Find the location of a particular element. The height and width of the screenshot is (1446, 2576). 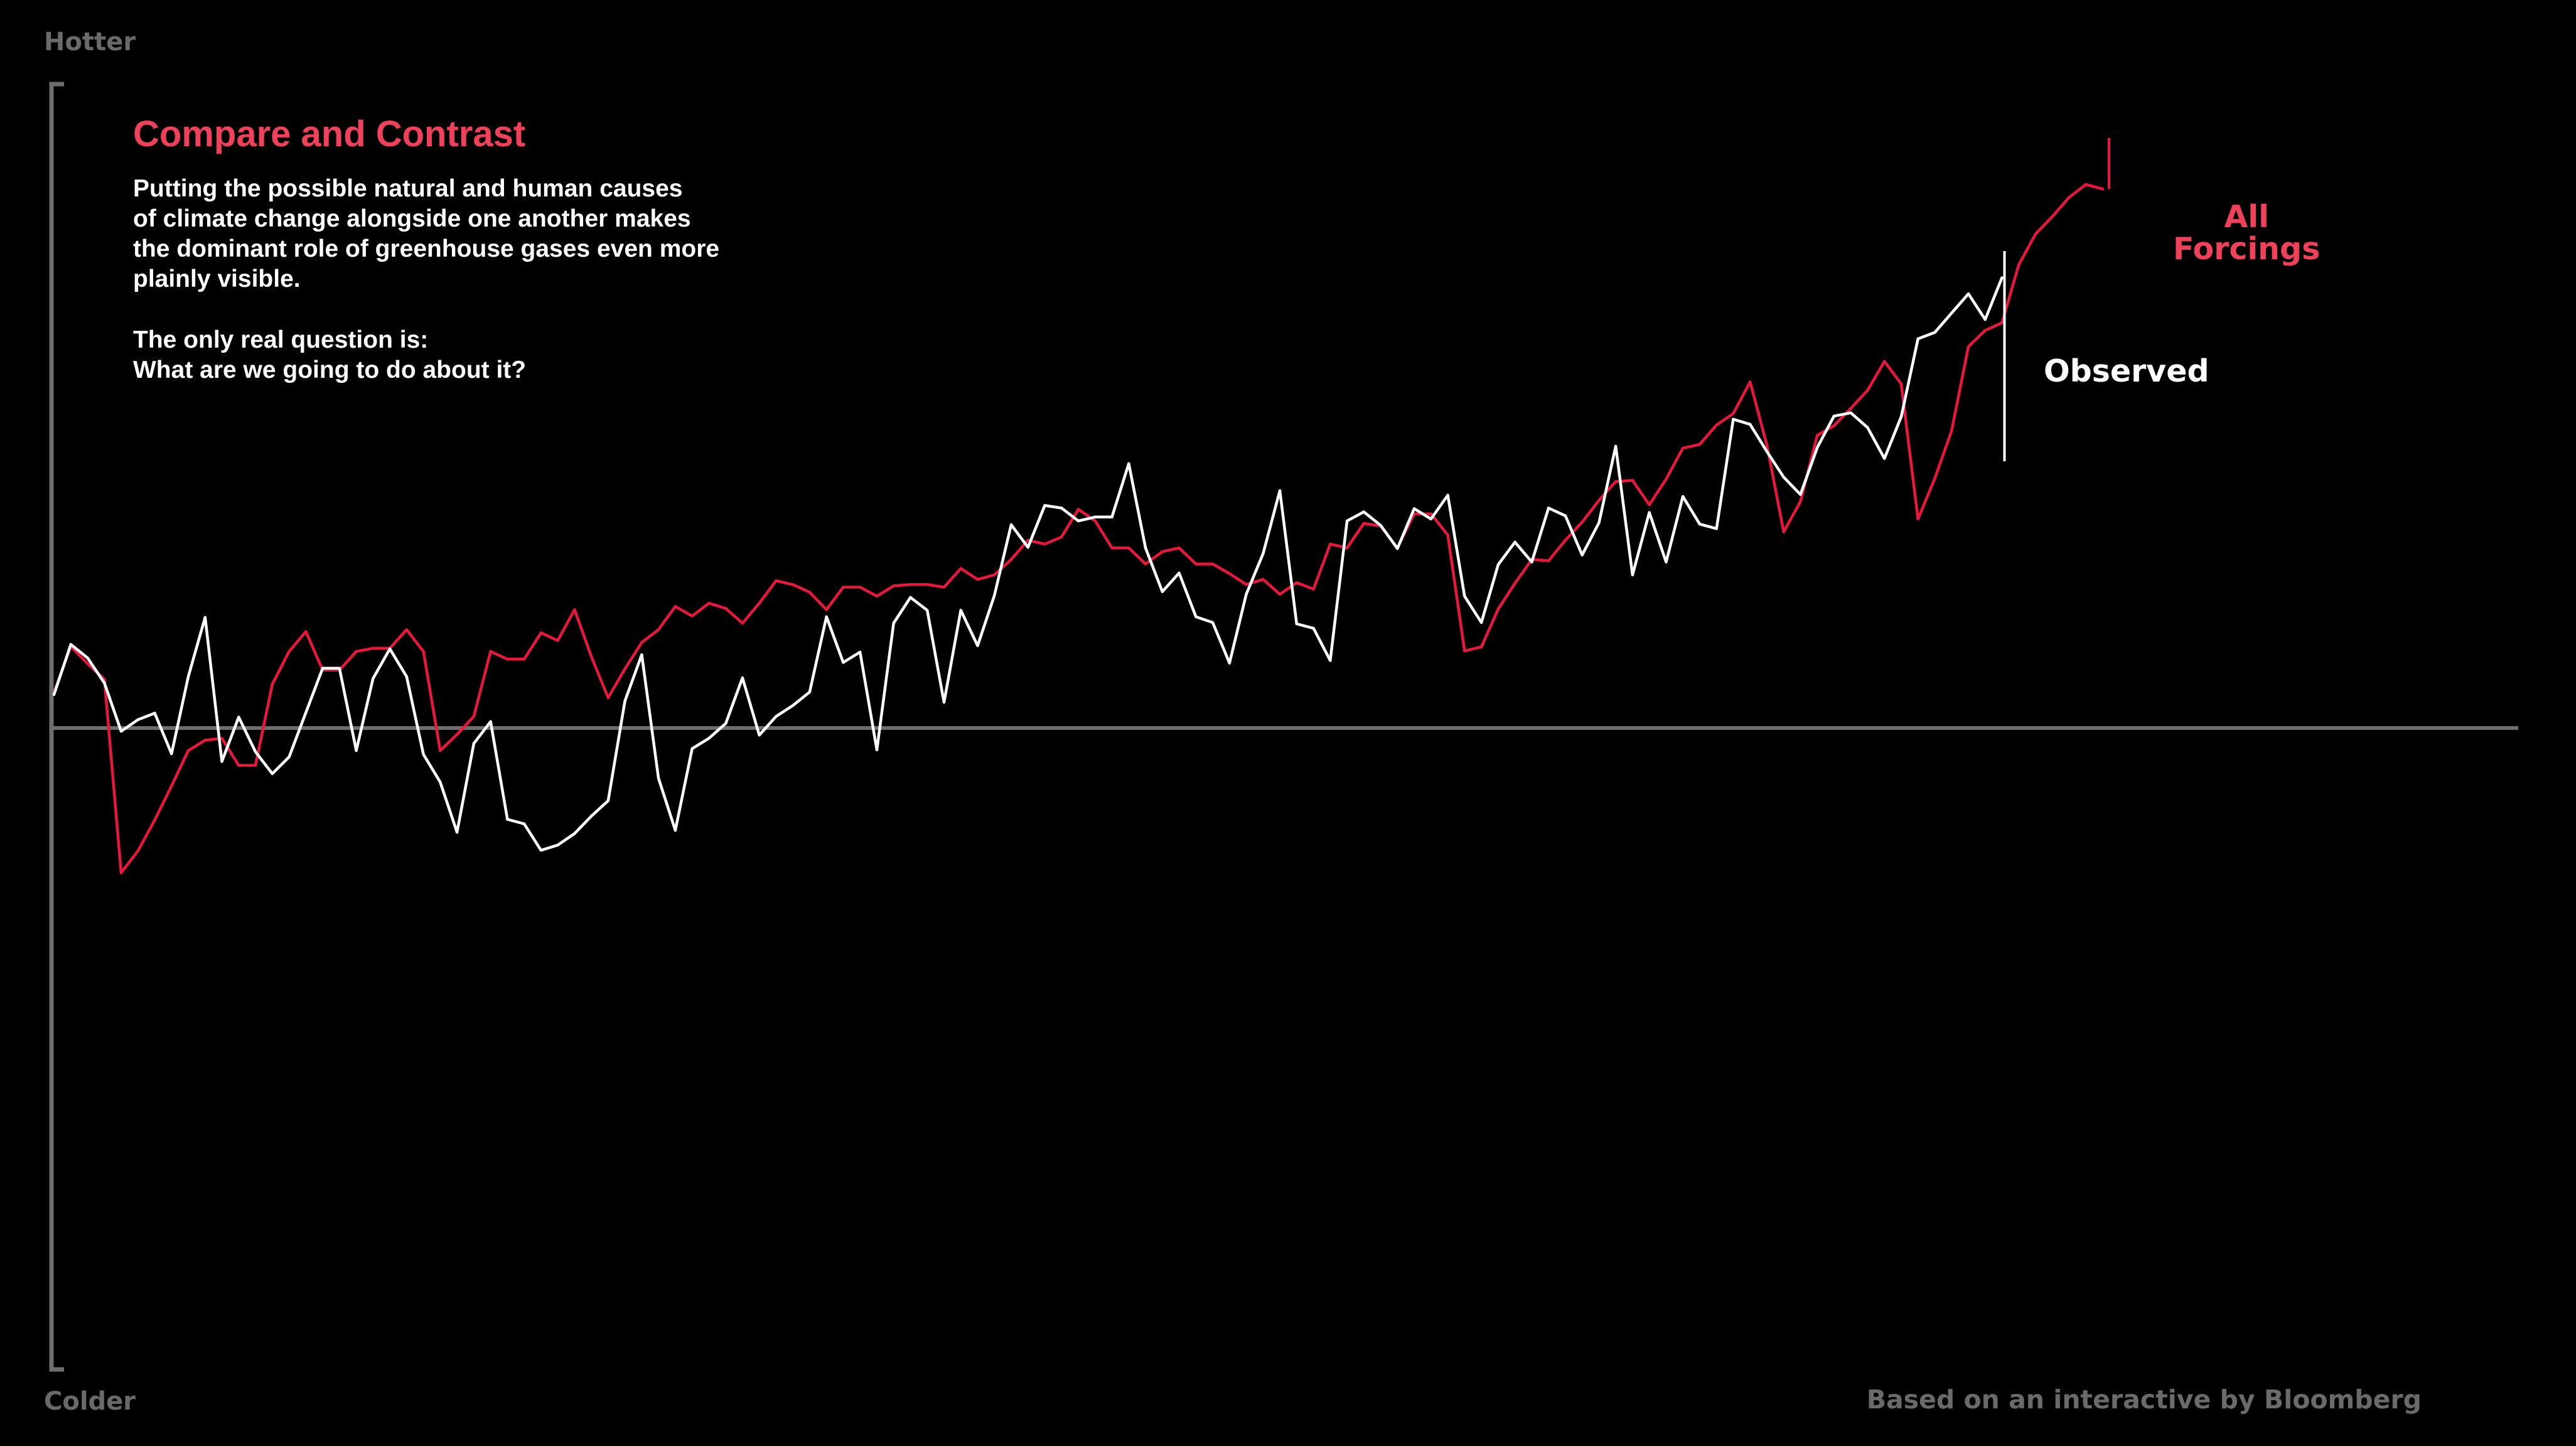

source-credit: Based on an interactive by Bloomberg is located at coordinates (2144, 1399).